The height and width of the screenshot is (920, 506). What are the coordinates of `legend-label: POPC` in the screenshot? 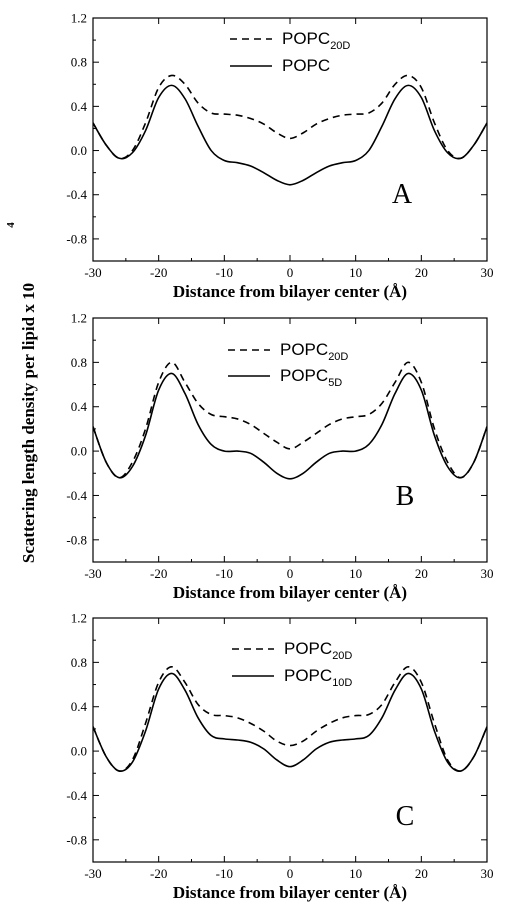 It's located at (306, 65).